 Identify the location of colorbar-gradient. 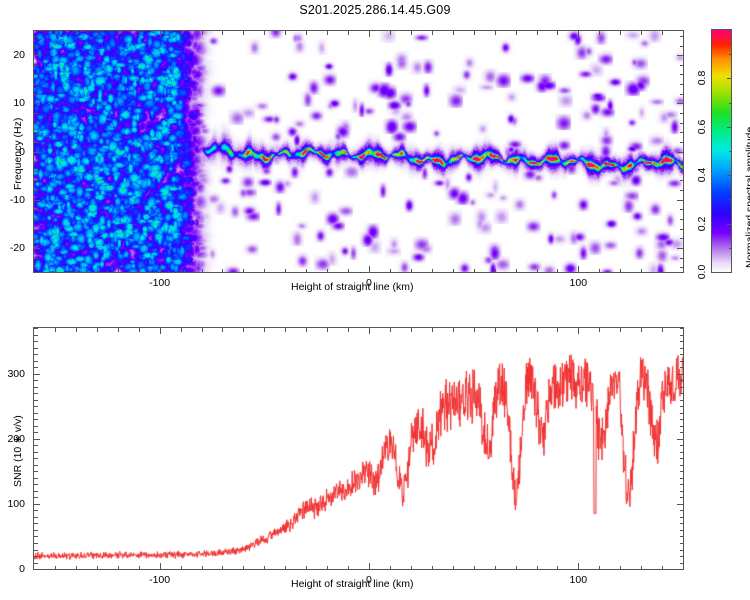
(721, 151).